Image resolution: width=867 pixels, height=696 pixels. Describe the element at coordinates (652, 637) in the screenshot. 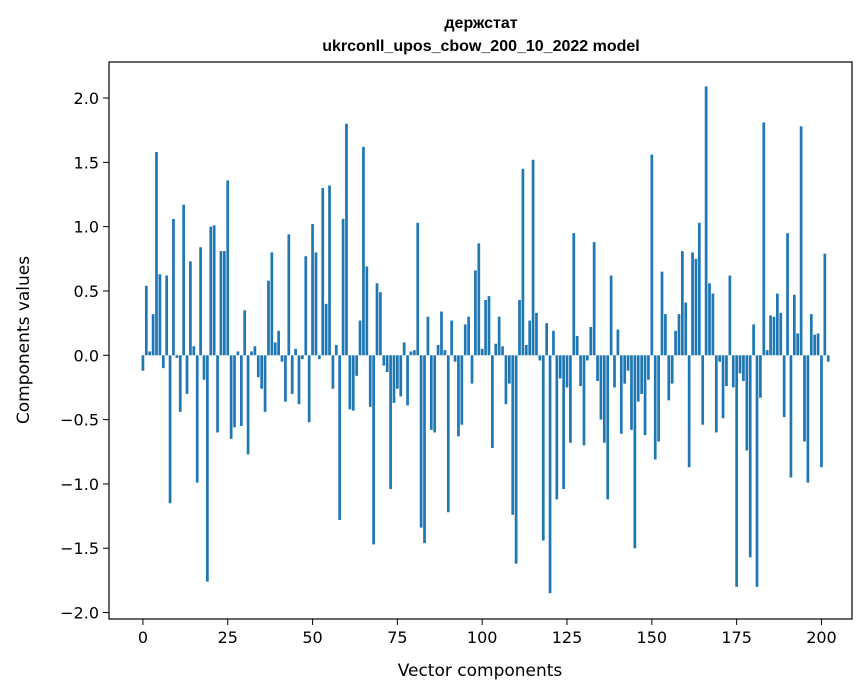

I see `x-tick-label: 150` at that location.